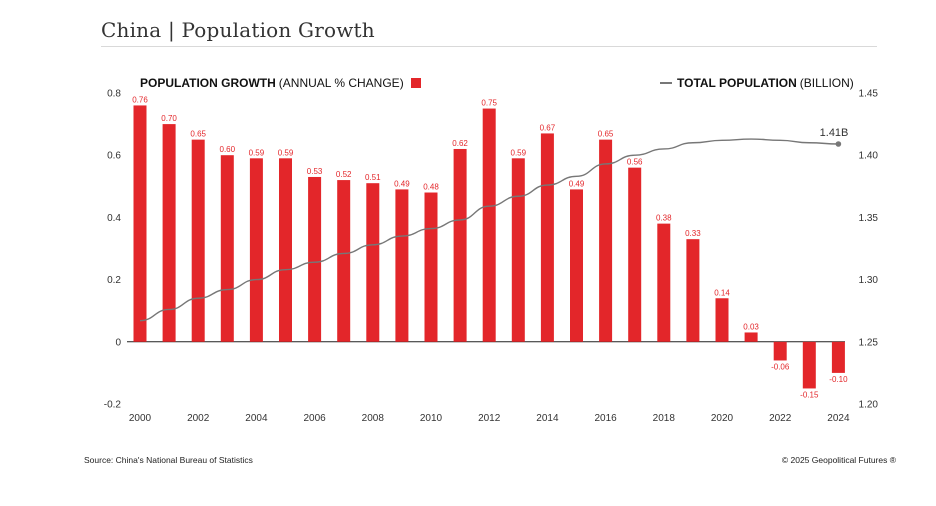  I want to click on y2-tick-label: 1.20, so click(869, 405).